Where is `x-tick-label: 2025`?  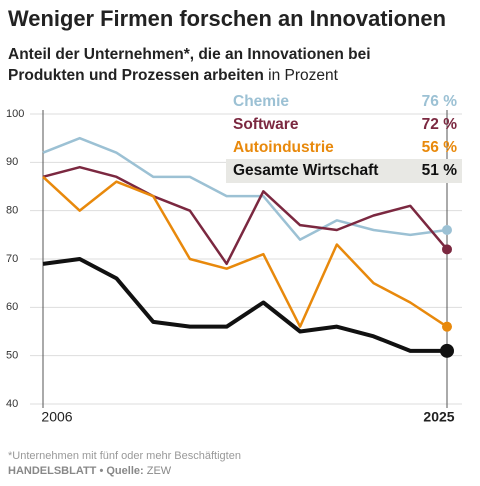 x-tick-label: 2025 is located at coordinates (438, 417).